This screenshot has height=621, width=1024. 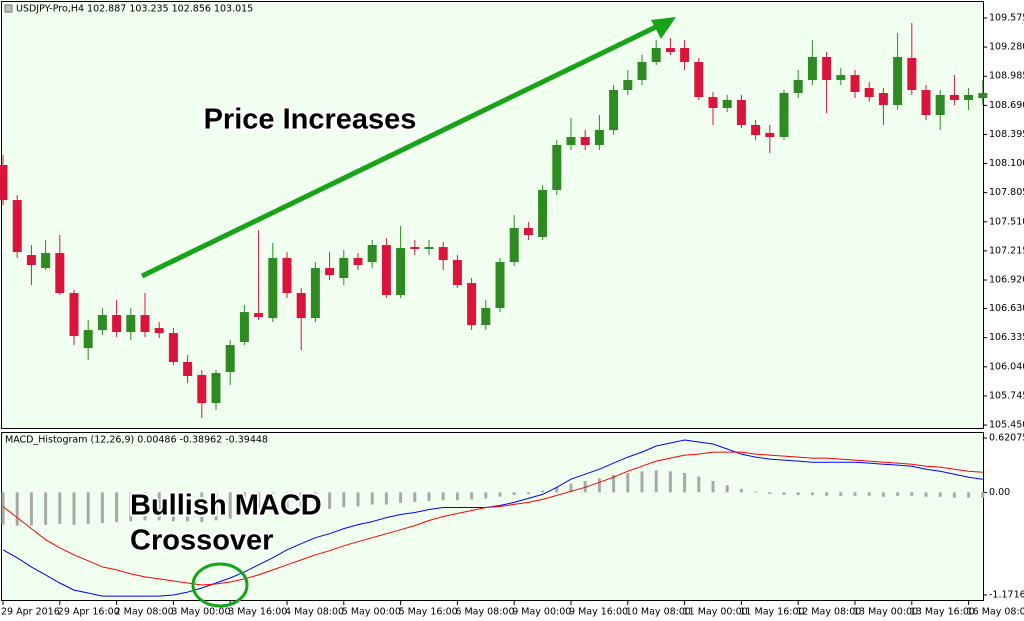 What do you see at coordinates (484, 612) in the screenshot?
I see `x-tick-label: 6 May 08:00` at bounding box center [484, 612].